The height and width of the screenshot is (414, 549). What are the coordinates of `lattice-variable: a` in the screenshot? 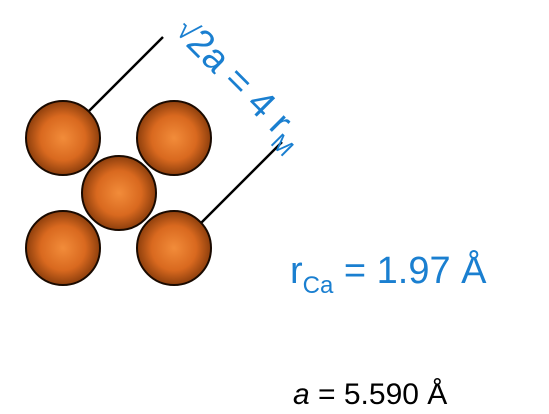 It's located at (301, 394).